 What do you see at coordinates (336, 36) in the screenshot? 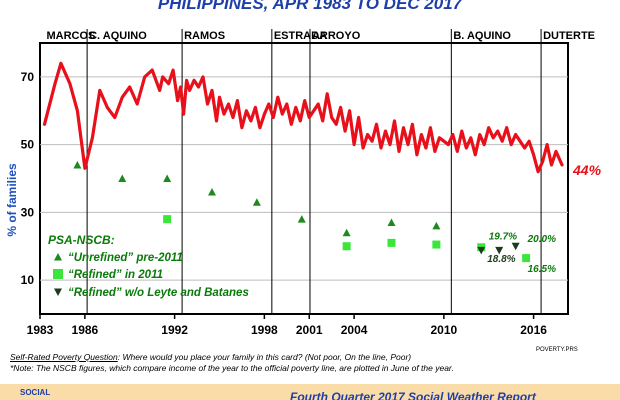
I see `era-label: ARROYO` at bounding box center [336, 36].